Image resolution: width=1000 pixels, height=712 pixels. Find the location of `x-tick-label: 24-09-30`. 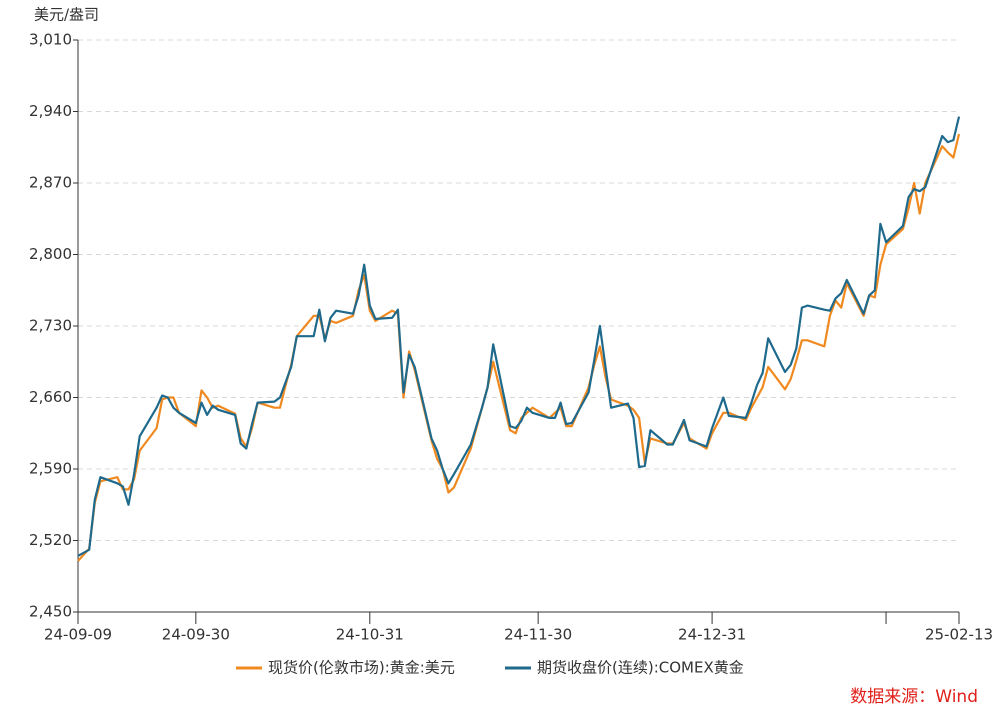

x-tick-label: 24-09-30 is located at coordinates (196, 635).